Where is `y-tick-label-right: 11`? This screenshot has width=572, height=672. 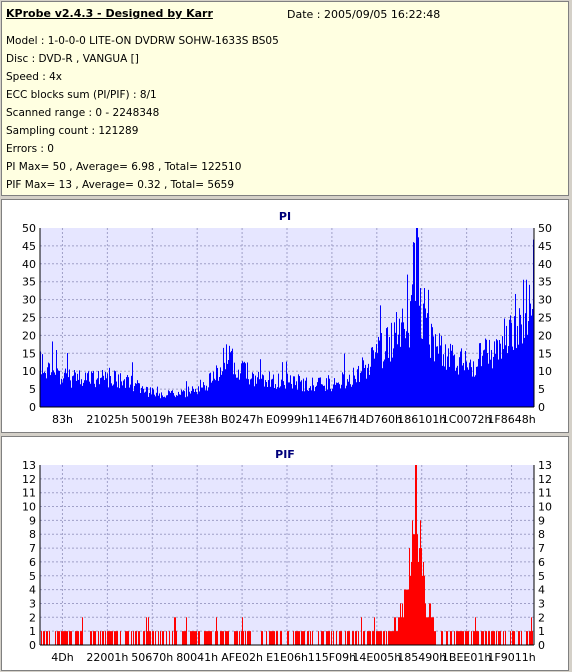 y-tick-label-right: 11 is located at coordinates (545, 493).